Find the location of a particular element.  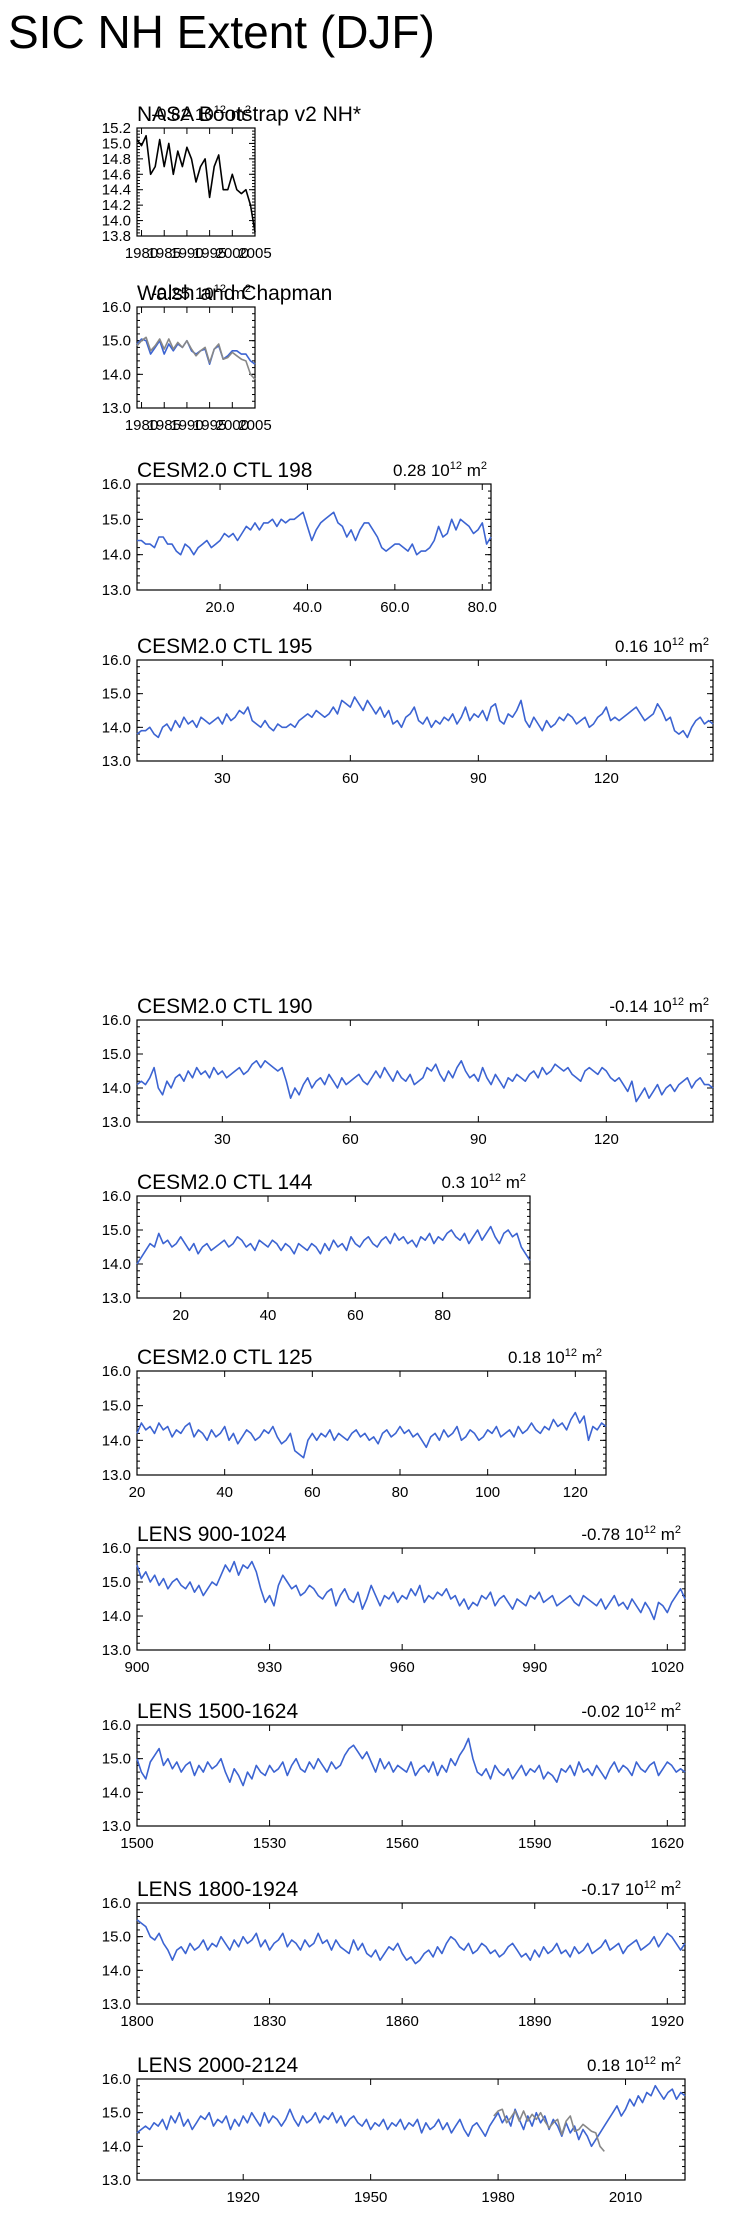

x-tick-label: 1020 is located at coordinates (667, 1667).